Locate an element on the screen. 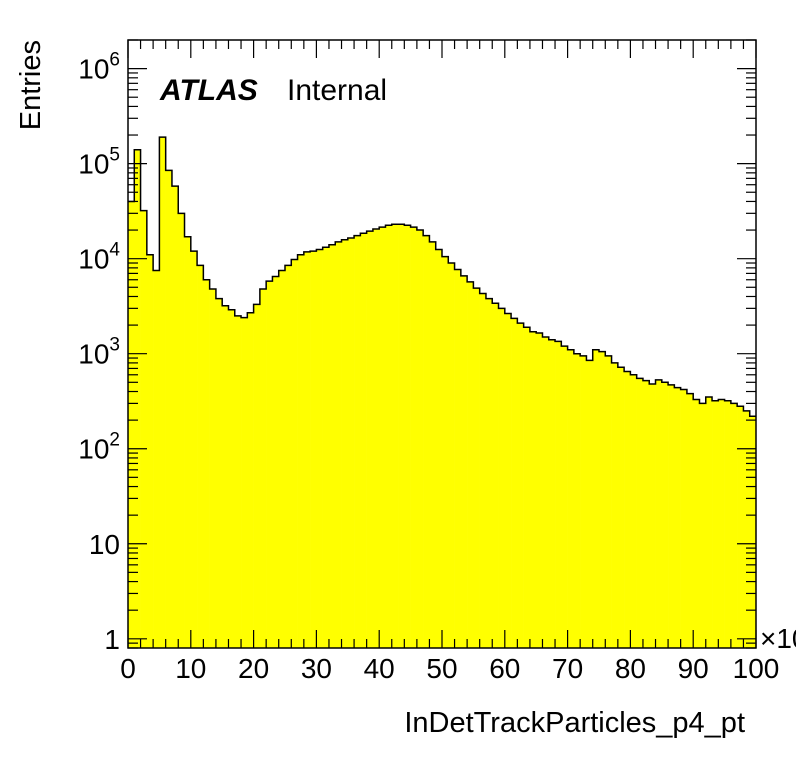  y-tick-label: 10⁵ is located at coordinates (99, 162).